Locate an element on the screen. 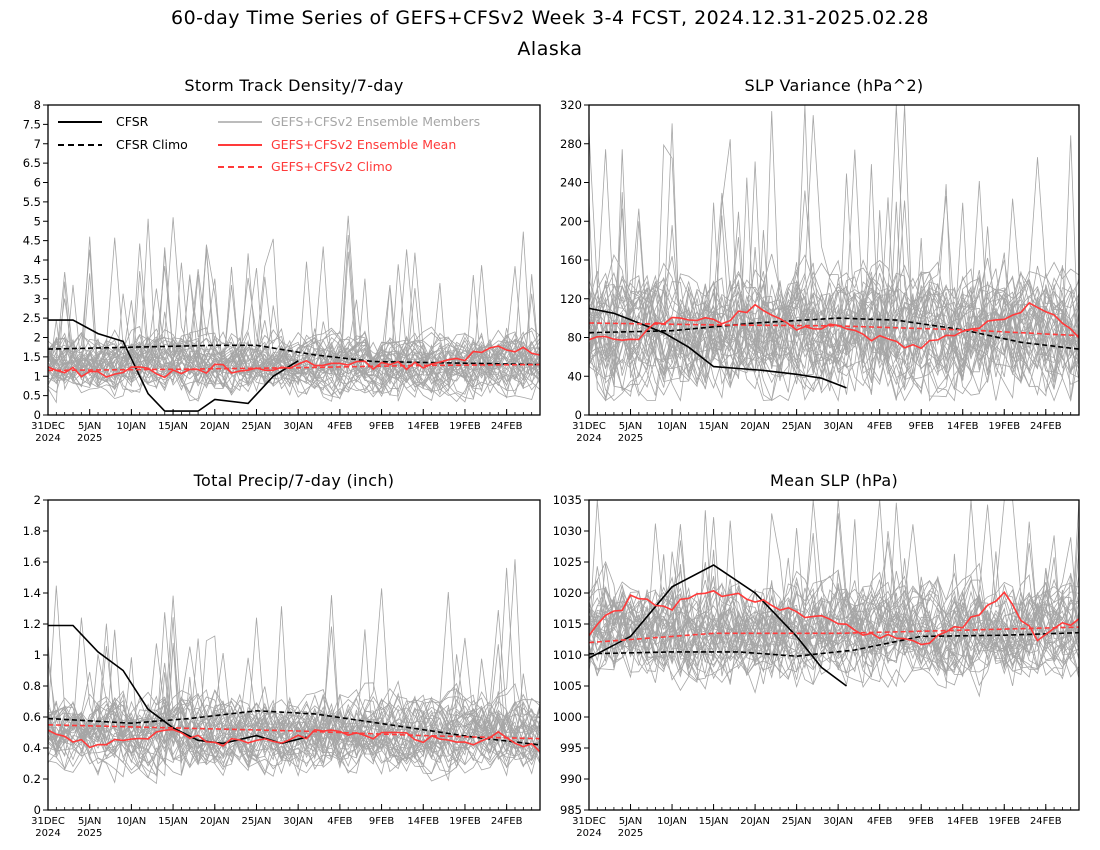  panel-title: SLP Variance (hPa^2) is located at coordinates (834, 85).